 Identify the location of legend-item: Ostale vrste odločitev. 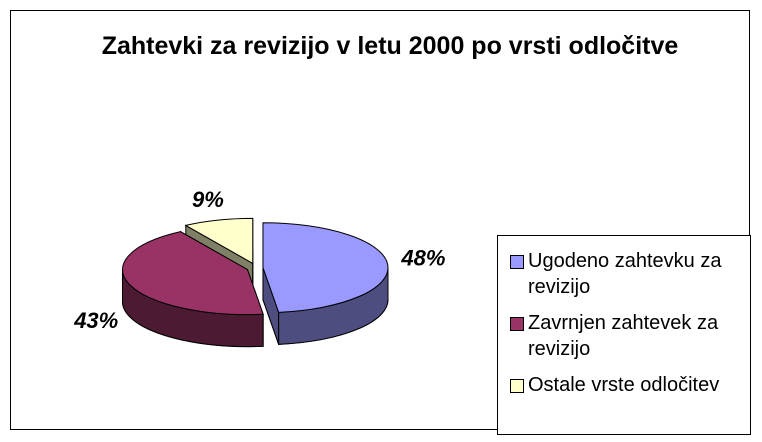
(627, 385).